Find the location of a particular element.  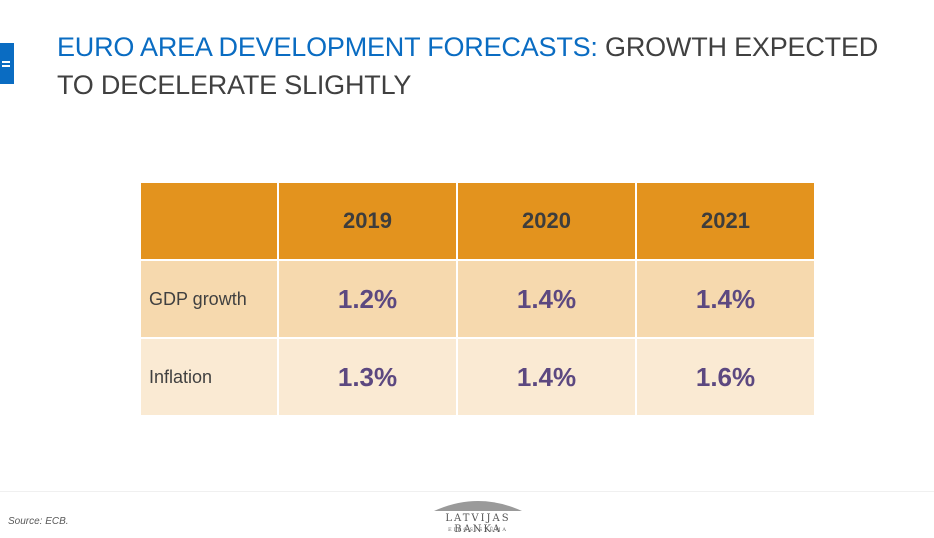

menu-icon-line is located at coordinates (6, 66).